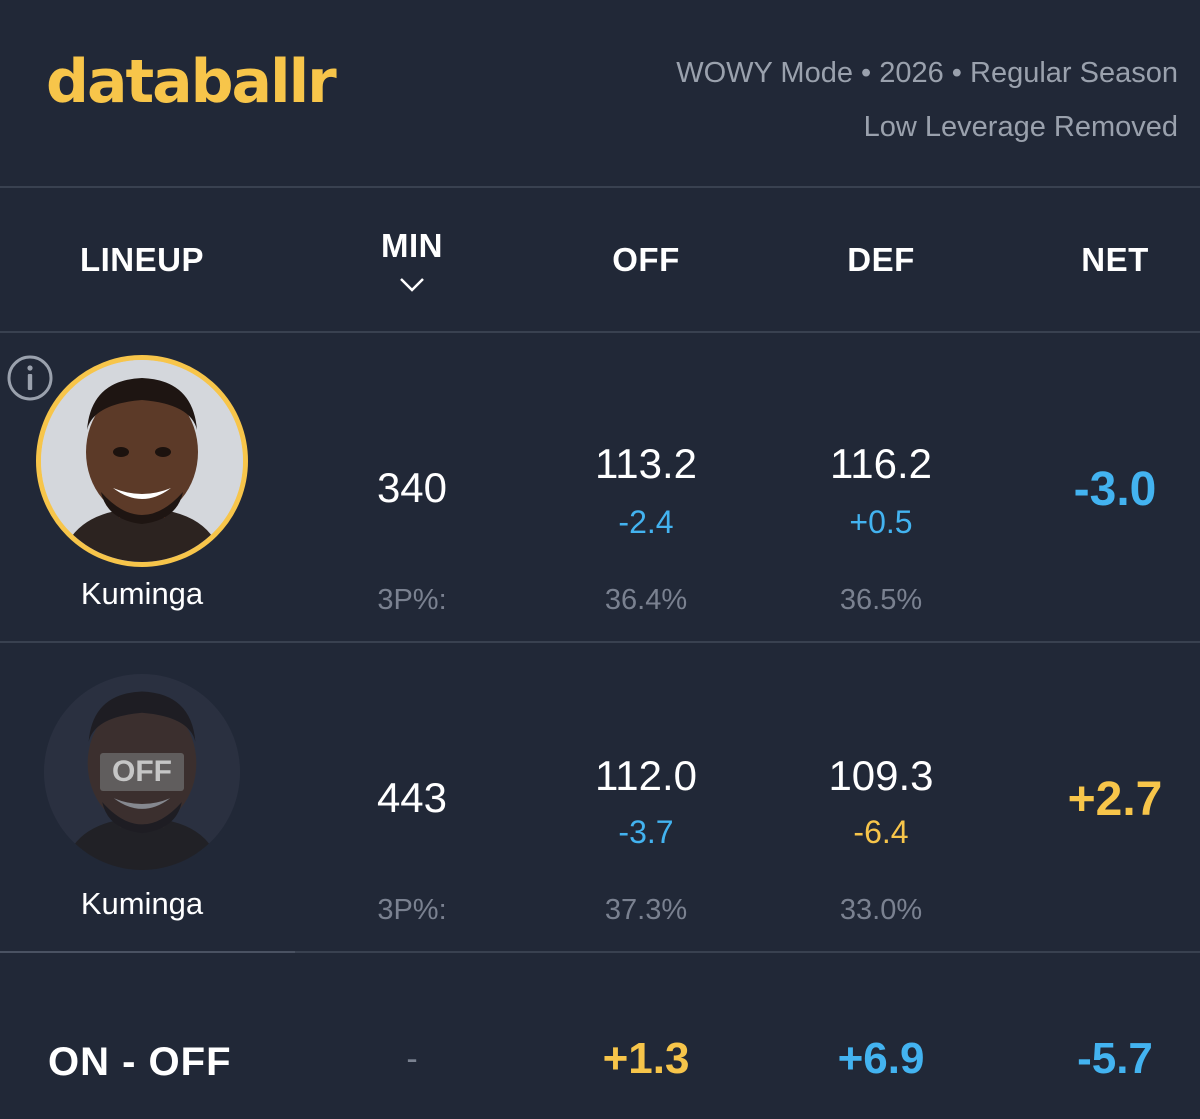 This screenshot has height=1119, width=1200. I want to click on min-value: 340, so click(412, 487).